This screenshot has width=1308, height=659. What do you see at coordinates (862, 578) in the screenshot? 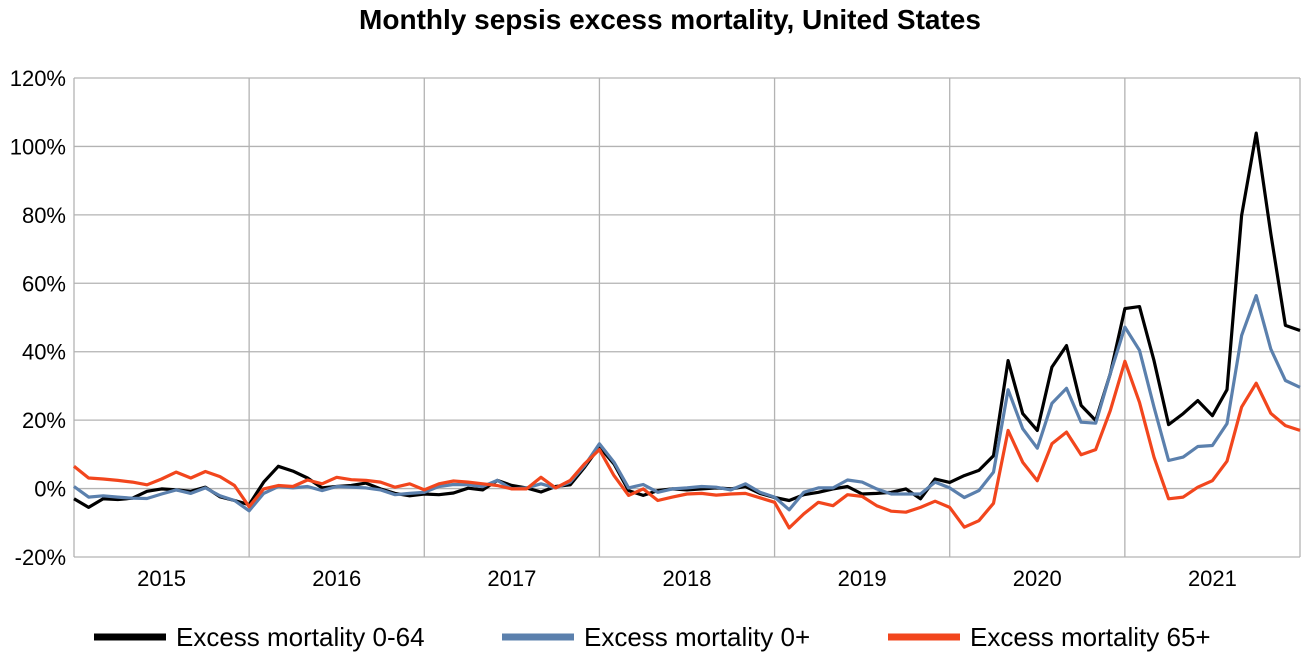
I see `x-tick-label: 2019` at bounding box center [862, 578].